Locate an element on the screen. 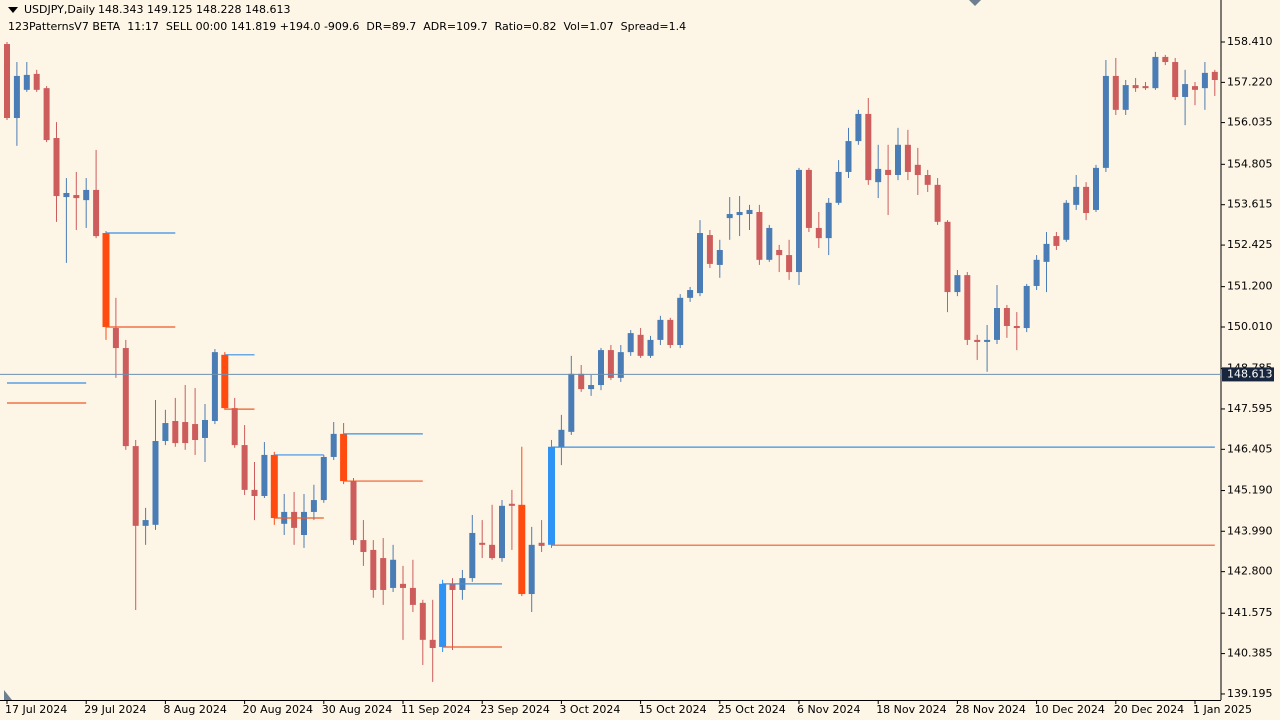 This screenshot has height=720, width=1280. x-tick-label: 8 Aug 2024 is located at coordinates (194, 709).